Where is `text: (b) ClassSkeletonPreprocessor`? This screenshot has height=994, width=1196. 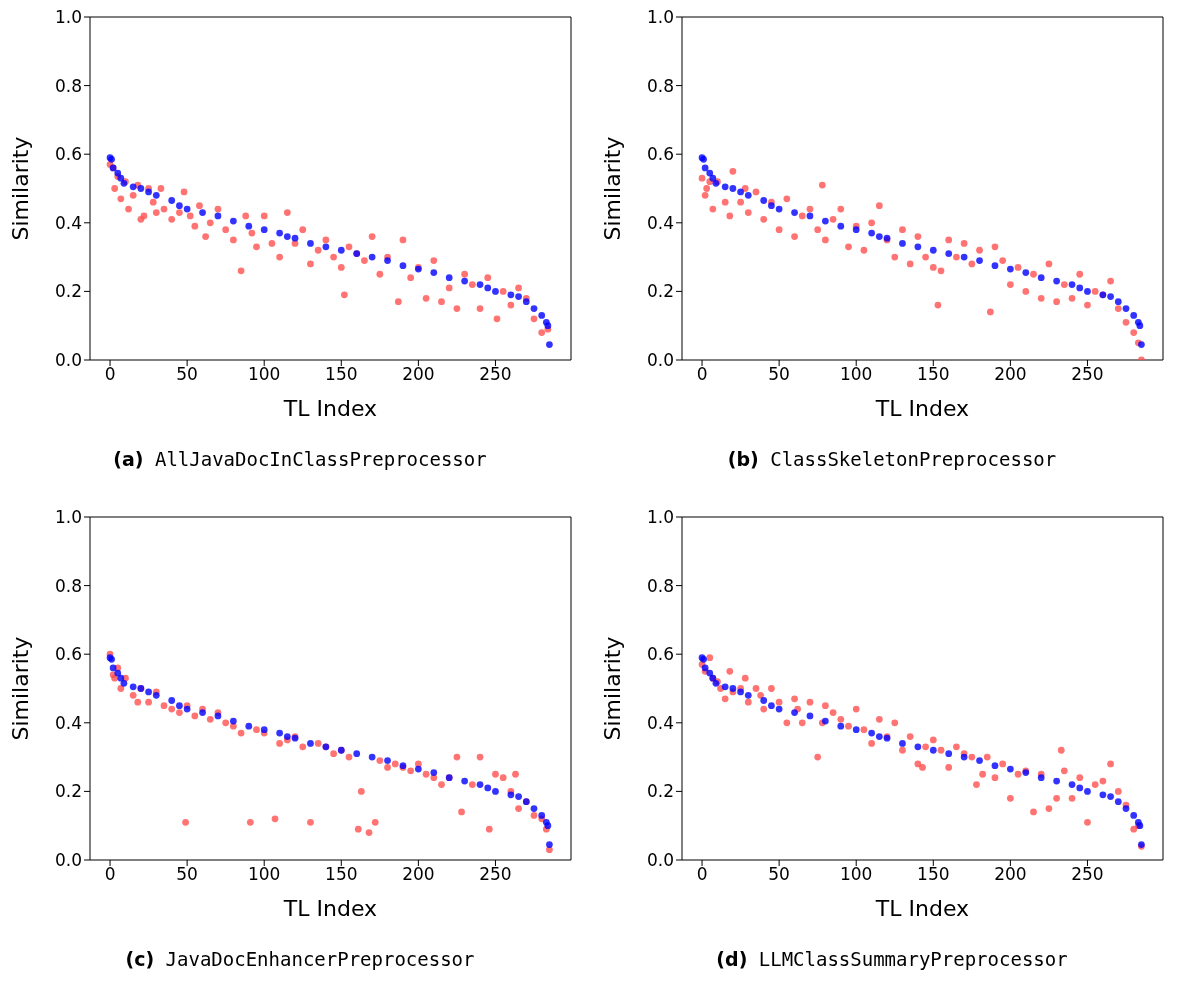
text: (b) ClassSkeletonPreprocessor is located at coordinates (892, 459).